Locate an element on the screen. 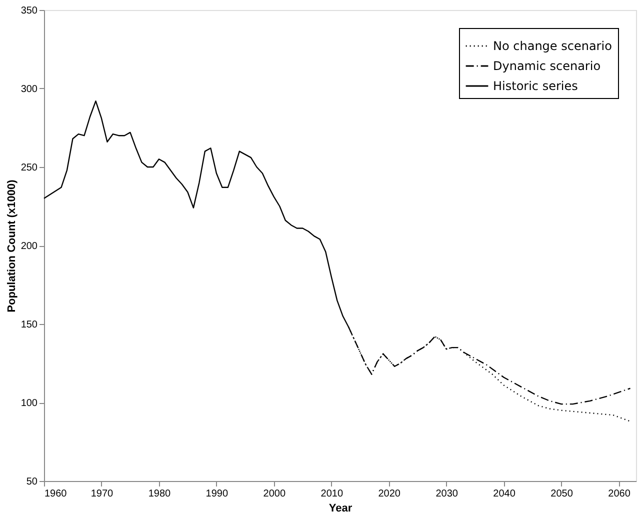  x-tick-label: 1990 is located at coordinates (217, 494).